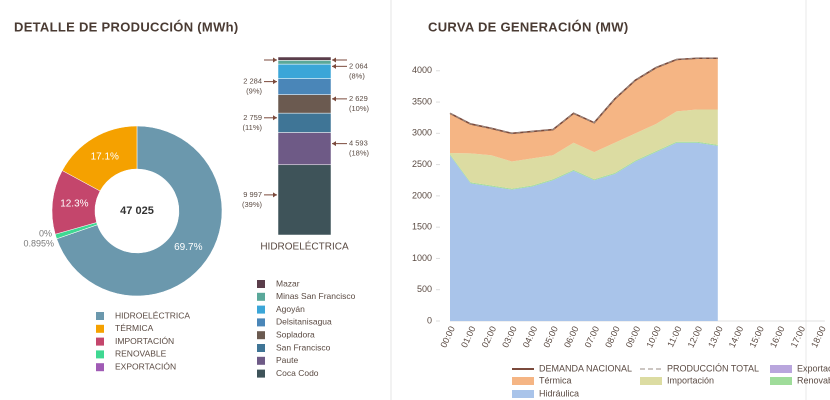  What do you see at coordinates (252, 117) in the screenshot?
I see `segment-value-label: 2 759` at bounding box center [252, 117].